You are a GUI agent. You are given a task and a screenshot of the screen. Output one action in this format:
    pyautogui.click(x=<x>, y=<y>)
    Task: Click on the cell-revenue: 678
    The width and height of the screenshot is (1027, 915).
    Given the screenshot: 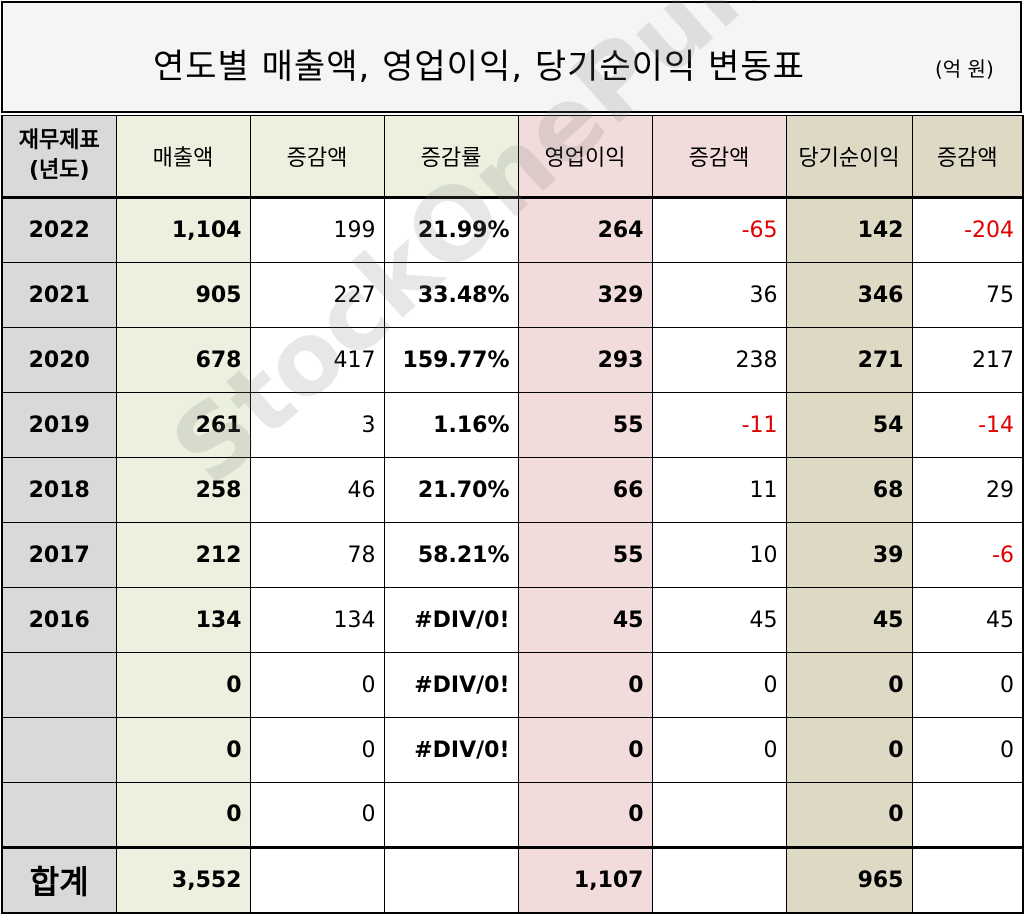 What is the action you would take?
    pyautogui.click(x=183, y=360)
    